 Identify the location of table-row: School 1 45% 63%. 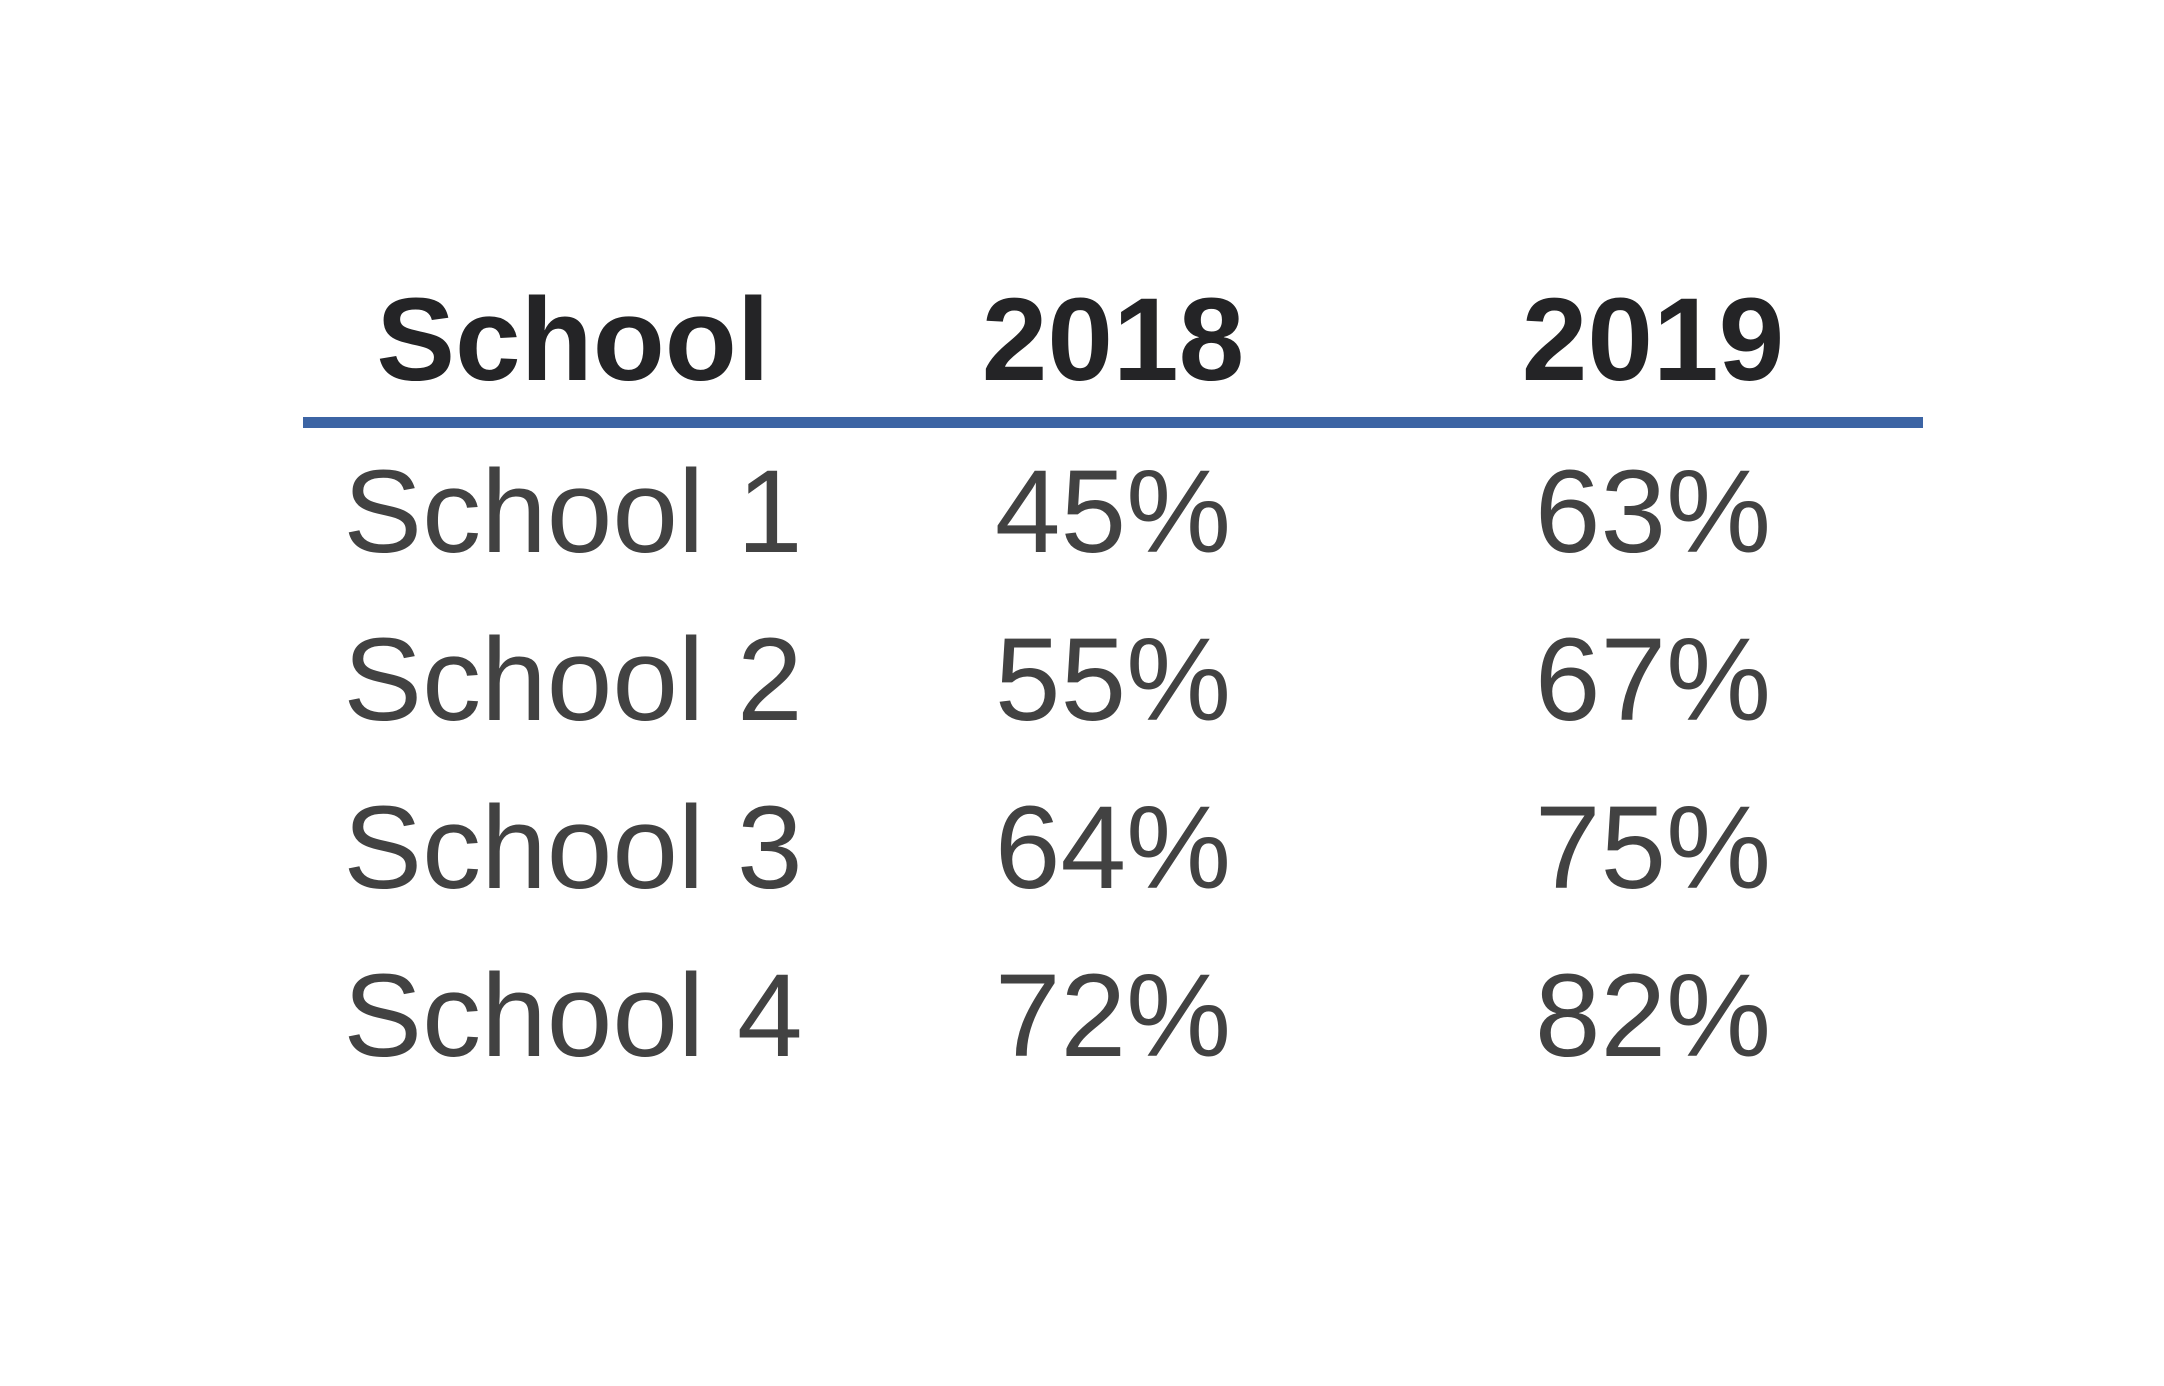
(1113, 512).